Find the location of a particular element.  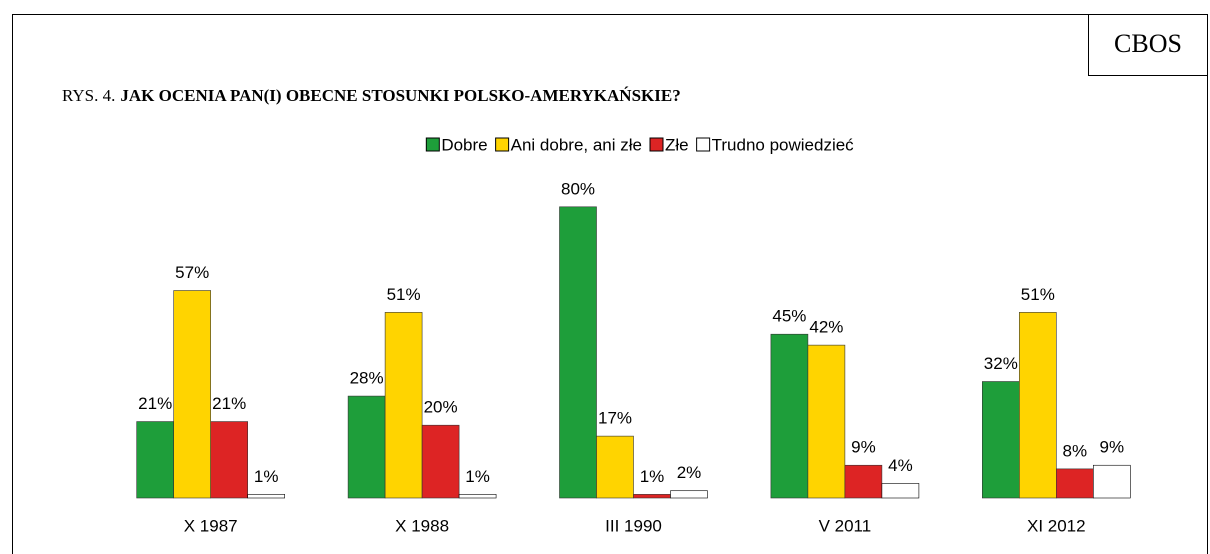

data-label: 45% is located at coordinates (789, 316).